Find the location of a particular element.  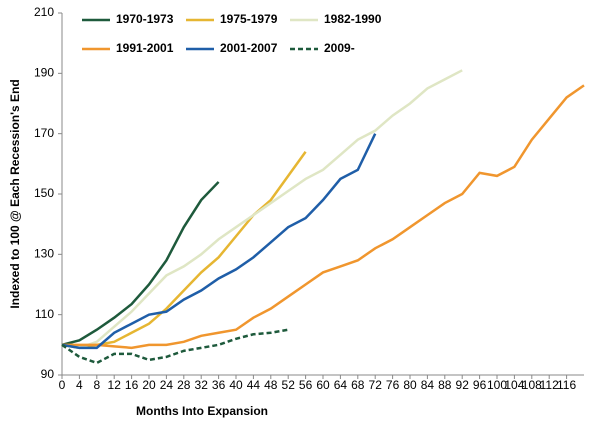

x-tick-label: 36 is located at coordinates (219, 385).